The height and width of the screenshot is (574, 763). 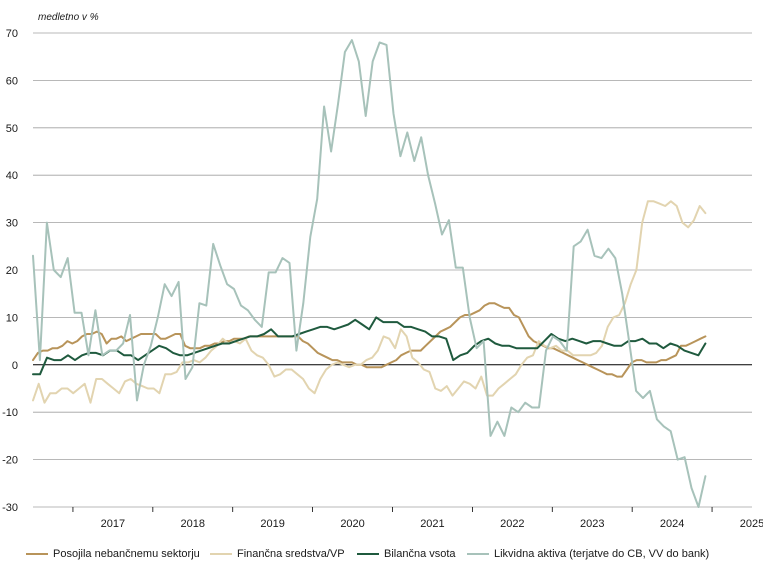 What do you see at coordinates (432, 524) in the screenshot?
I see `x-tick-label: 2021` at bounding box center [432, 524].